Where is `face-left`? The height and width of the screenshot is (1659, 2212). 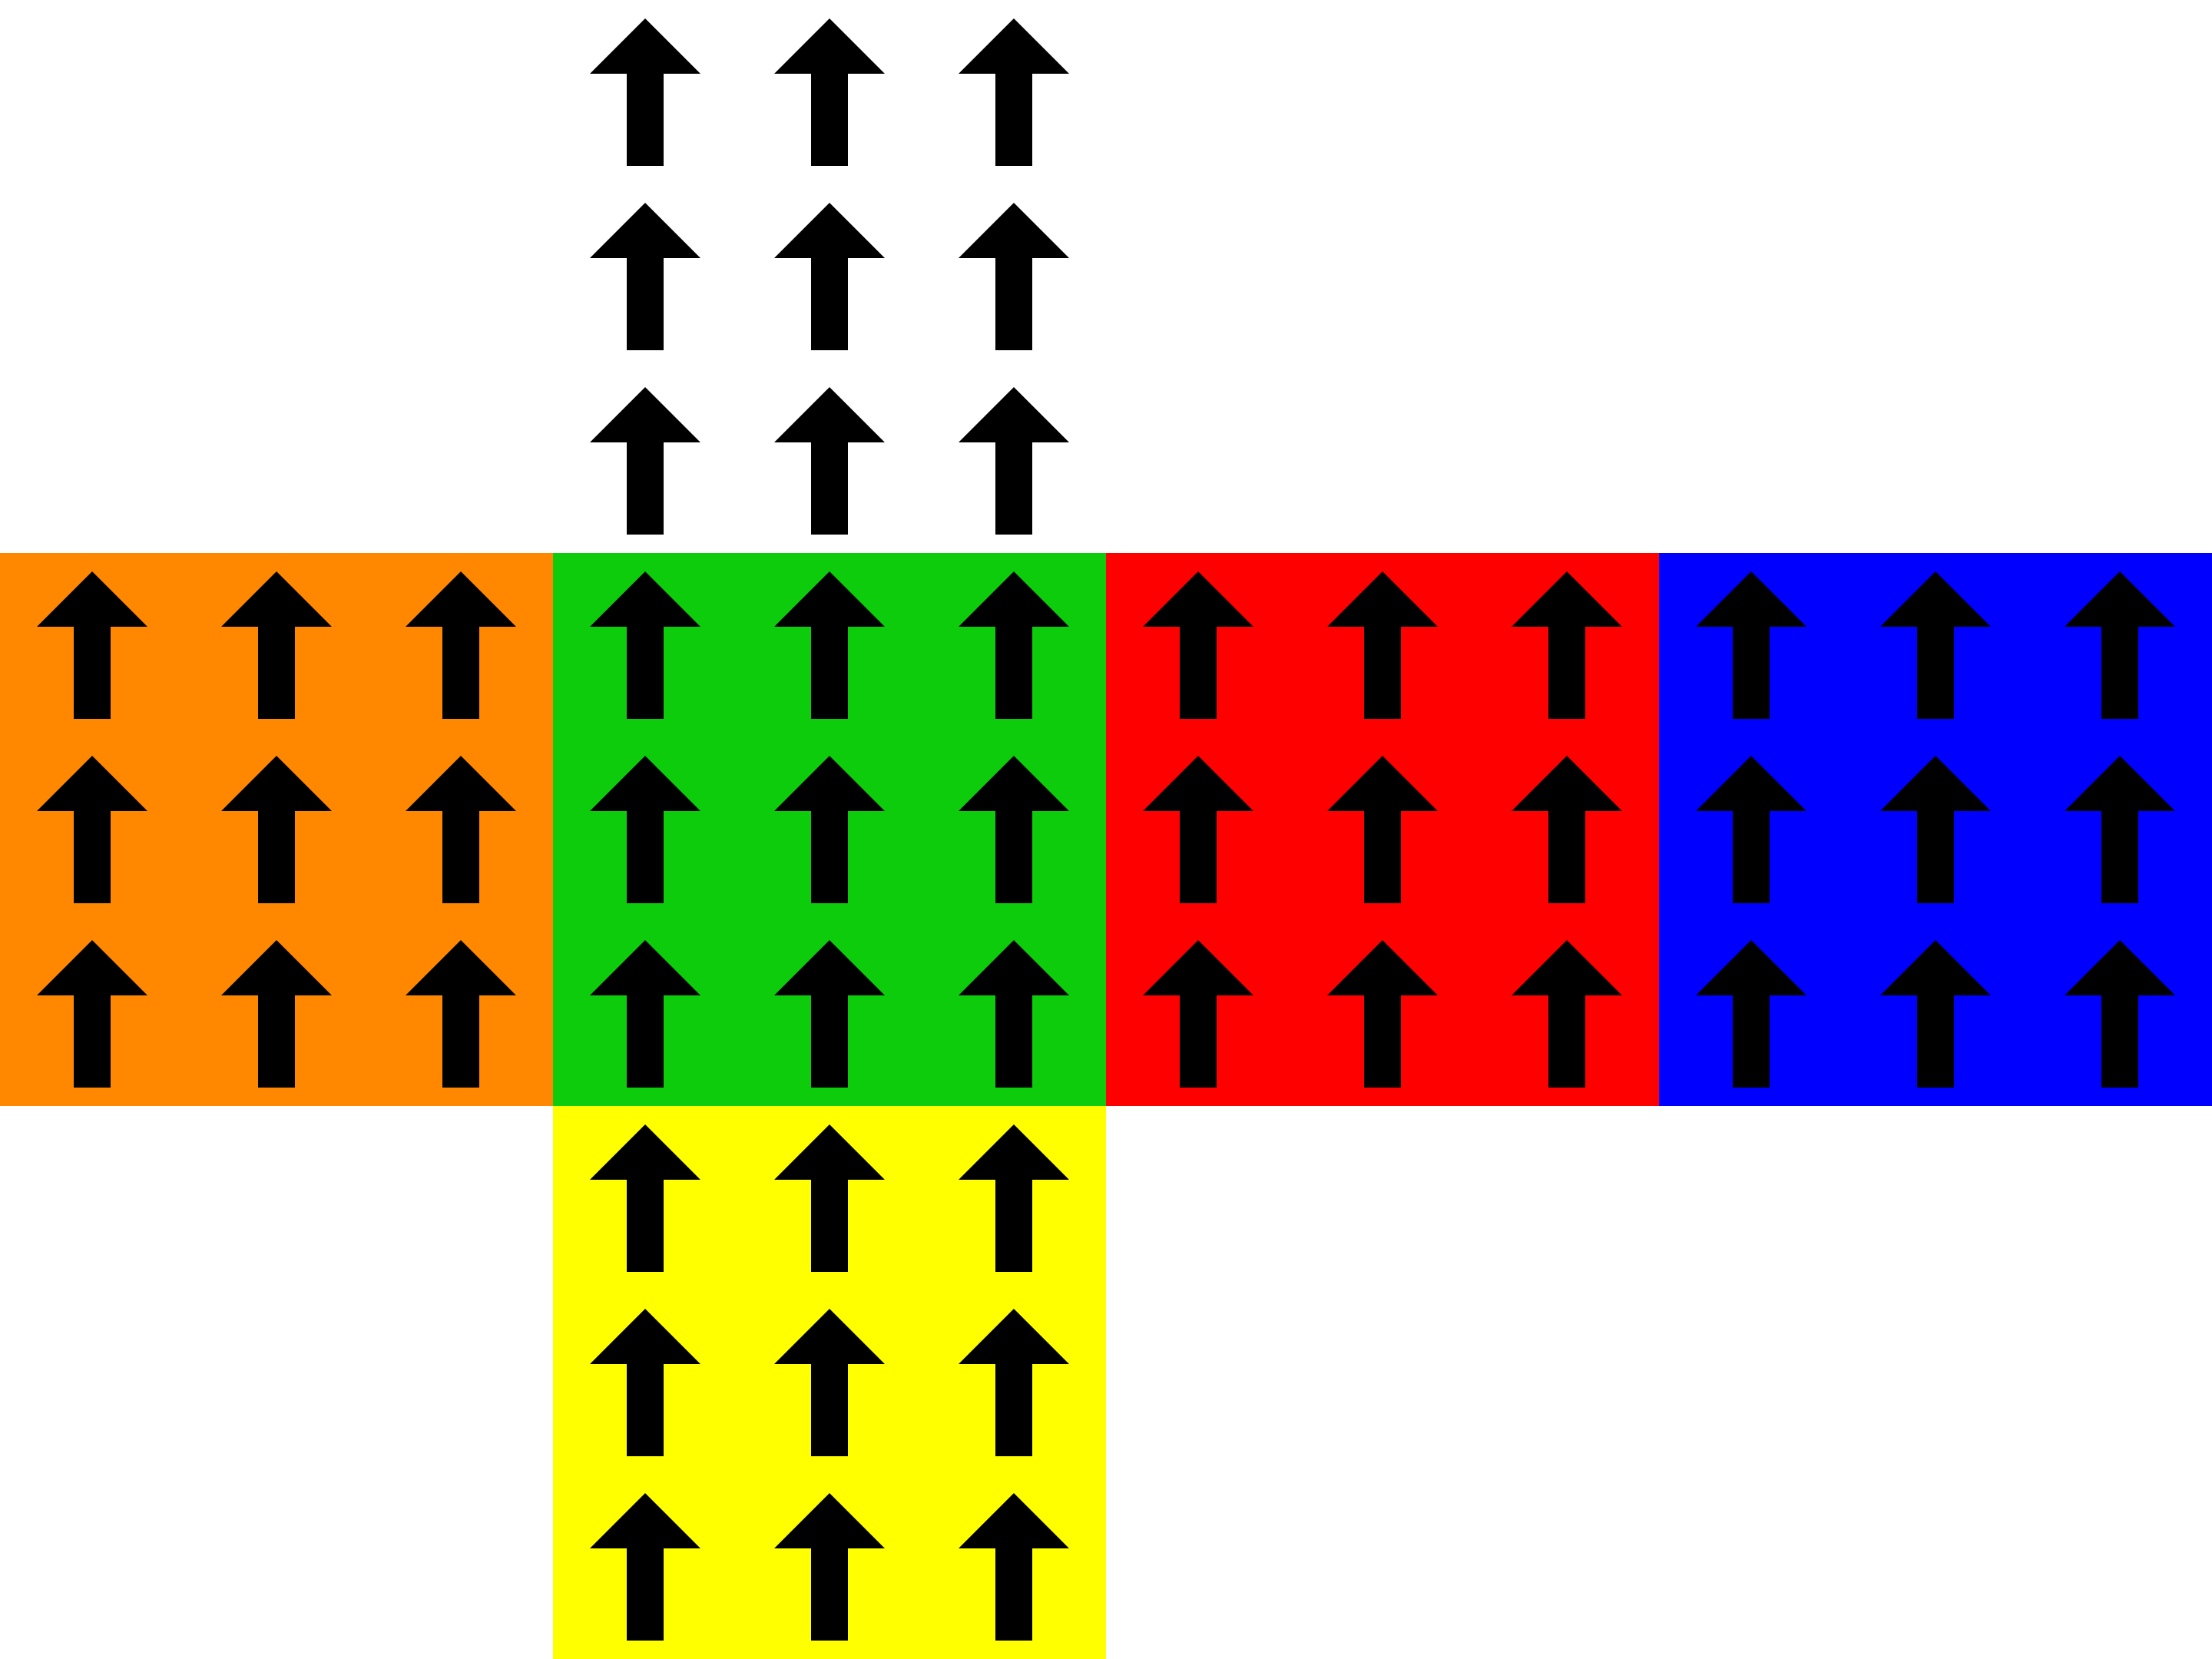 face-left is located at coordinates (276, 829).